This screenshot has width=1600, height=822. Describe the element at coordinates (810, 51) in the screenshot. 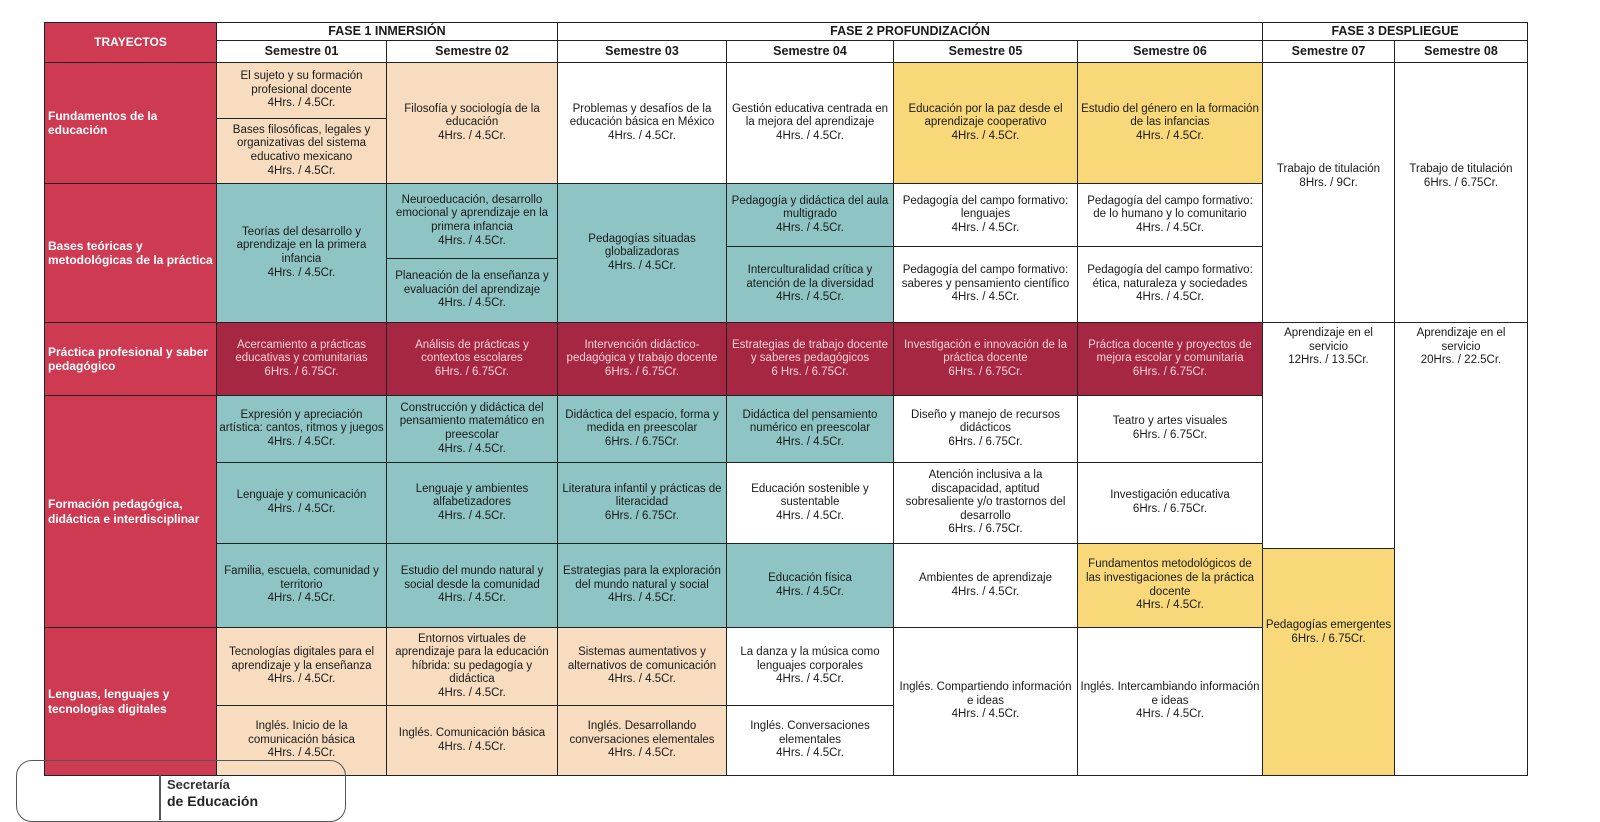

I see `semester-label: Semestre 04` at that location.